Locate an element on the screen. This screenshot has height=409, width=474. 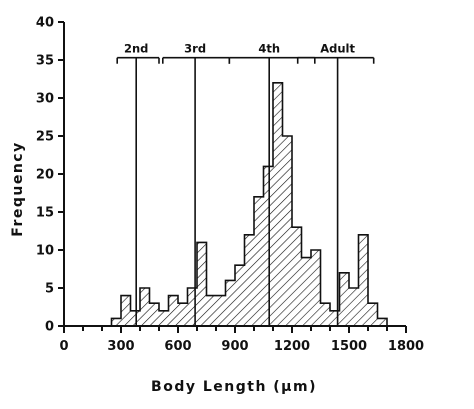
stage-label: 4th is located at coordinates (269, 49).